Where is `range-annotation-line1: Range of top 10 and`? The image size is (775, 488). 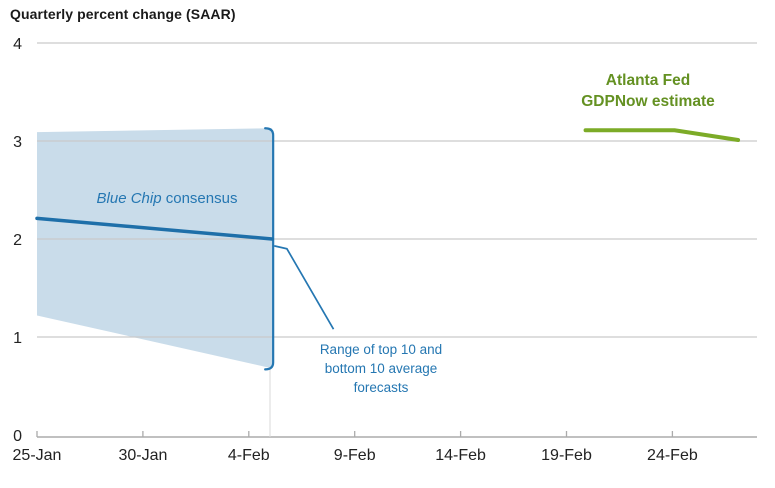 range-annotation-line1: Range of top 10 and is located at coordinates (381, 349).